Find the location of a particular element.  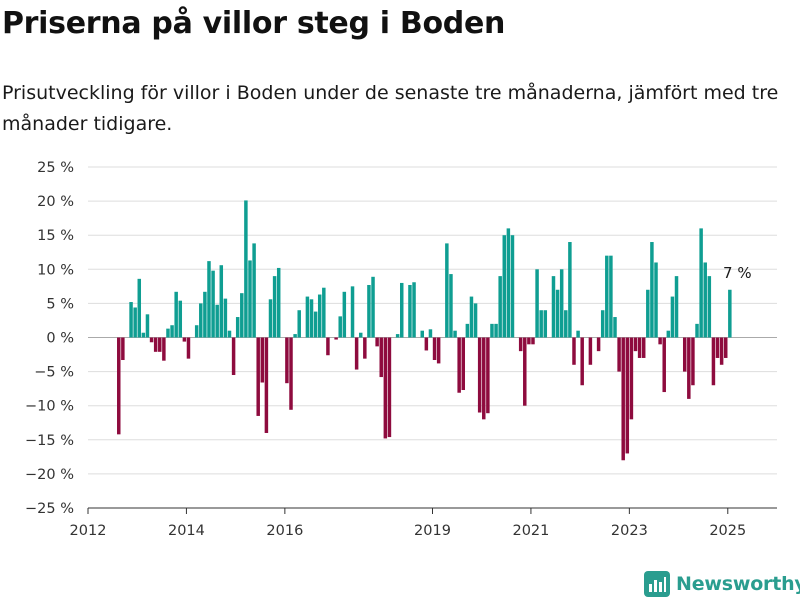

x-tick-label: 2016 is located at coordinates (284, 531).